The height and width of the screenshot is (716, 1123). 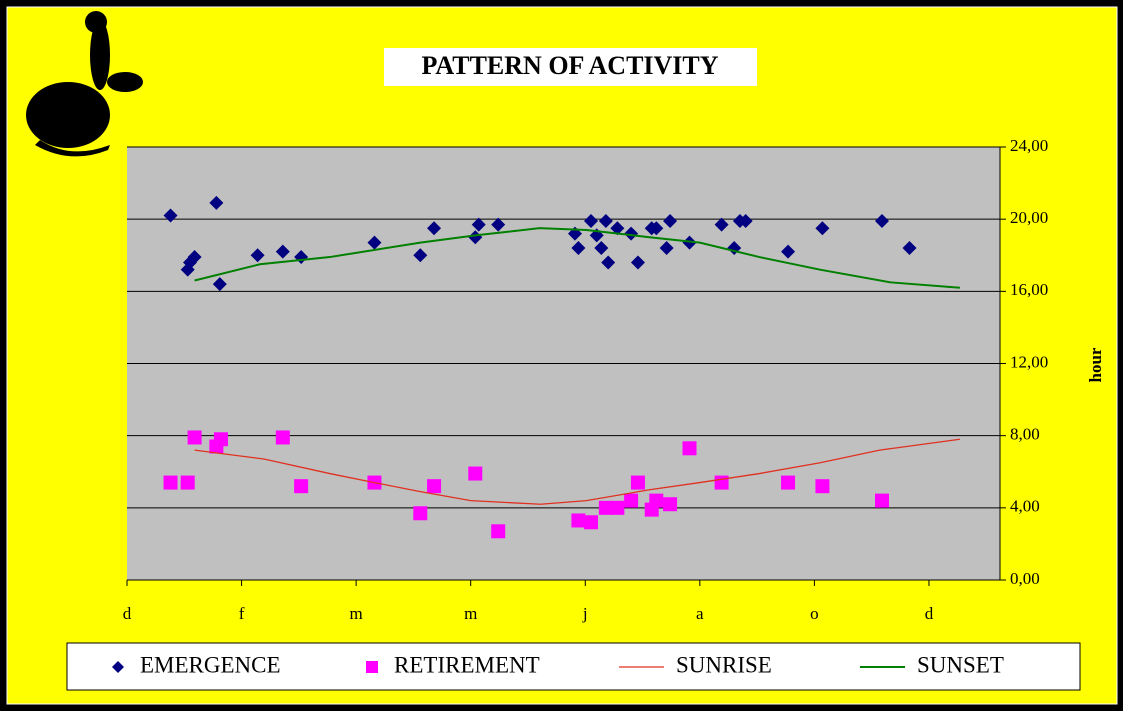 What do you see at coordinates (724, 664) in the screenshot?
I see `legend-label: SUNRISE` at bounding box center [724, 664].